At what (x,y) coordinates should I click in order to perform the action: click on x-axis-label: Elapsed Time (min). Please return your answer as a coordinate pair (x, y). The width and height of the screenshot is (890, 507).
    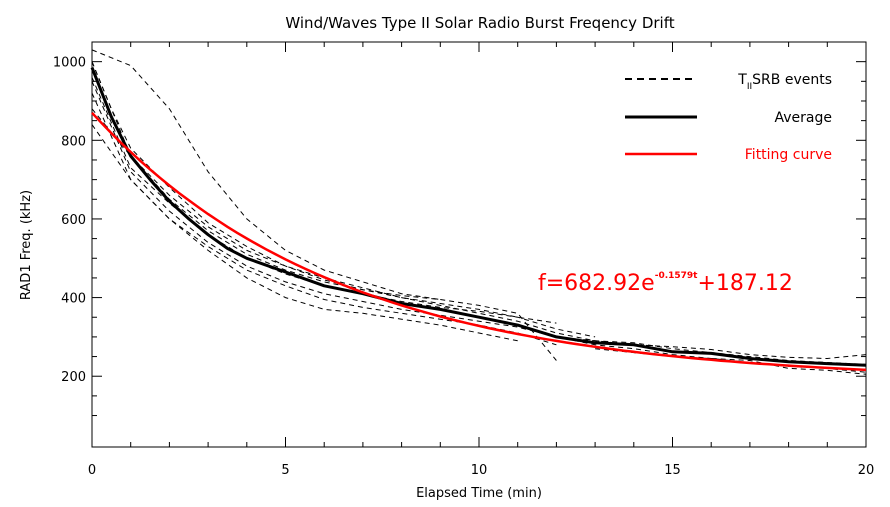
    Looking at the image, I should click on (479, 493).